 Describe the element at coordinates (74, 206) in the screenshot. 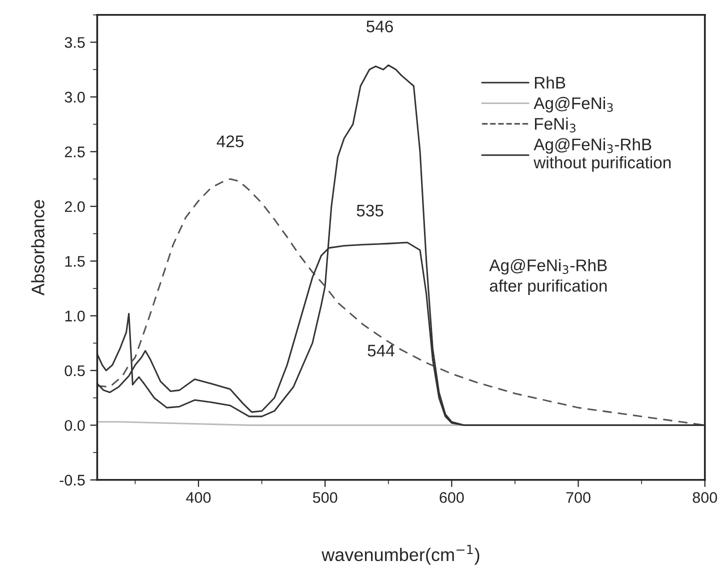

I see `y-tick-label: 2.0` at that location.